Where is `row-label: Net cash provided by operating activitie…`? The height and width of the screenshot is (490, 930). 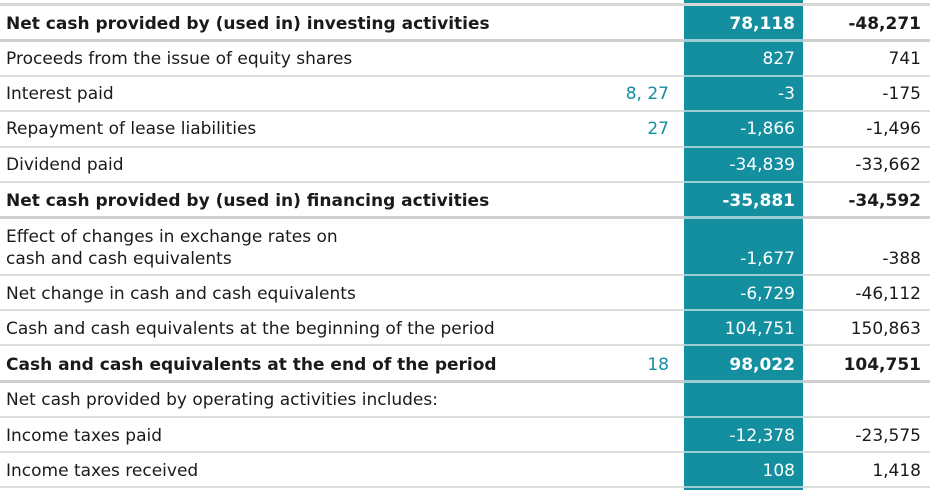 row-label: Net cash provided by operating activitie… is located at coordinates (222, 400).